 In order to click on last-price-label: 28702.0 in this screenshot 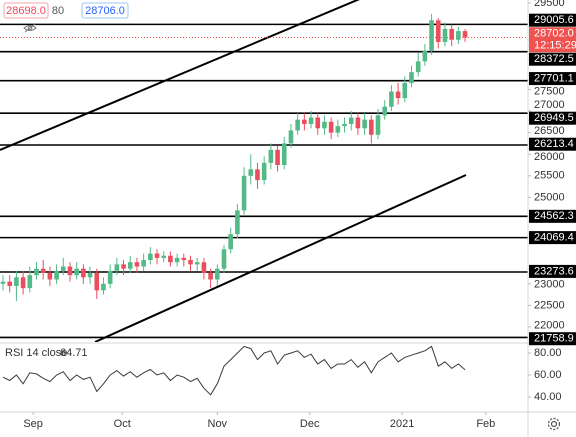, I will do `click(554, 34)`.